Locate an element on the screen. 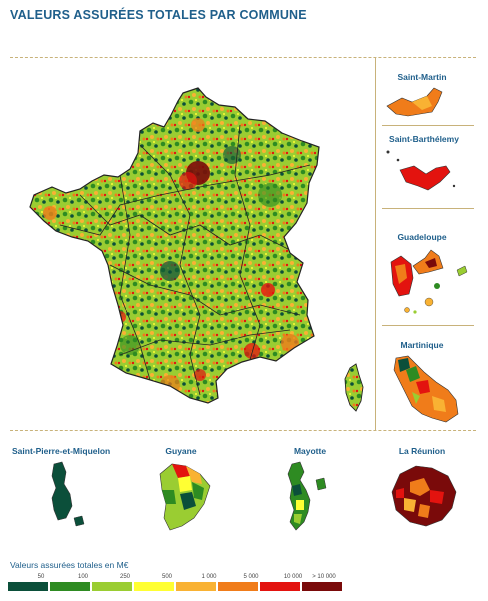  map-title: VALEURS ASSURÉES TOTALES PAR COMMUNE is located at coordinates (158, 15).